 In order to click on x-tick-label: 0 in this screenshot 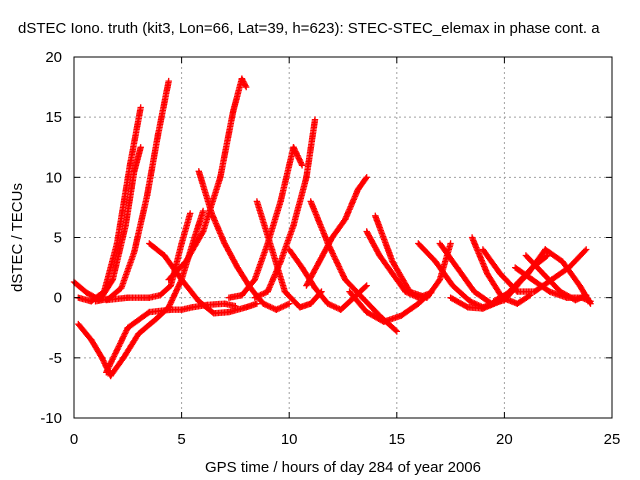, I will do `click(74, 439)`.